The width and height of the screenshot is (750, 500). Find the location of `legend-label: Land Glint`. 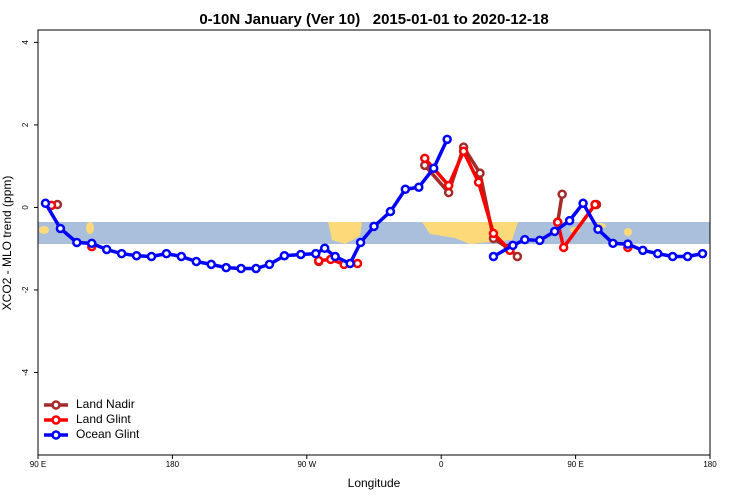

legend-label: Land Glint is located at coordinates (103, 419).